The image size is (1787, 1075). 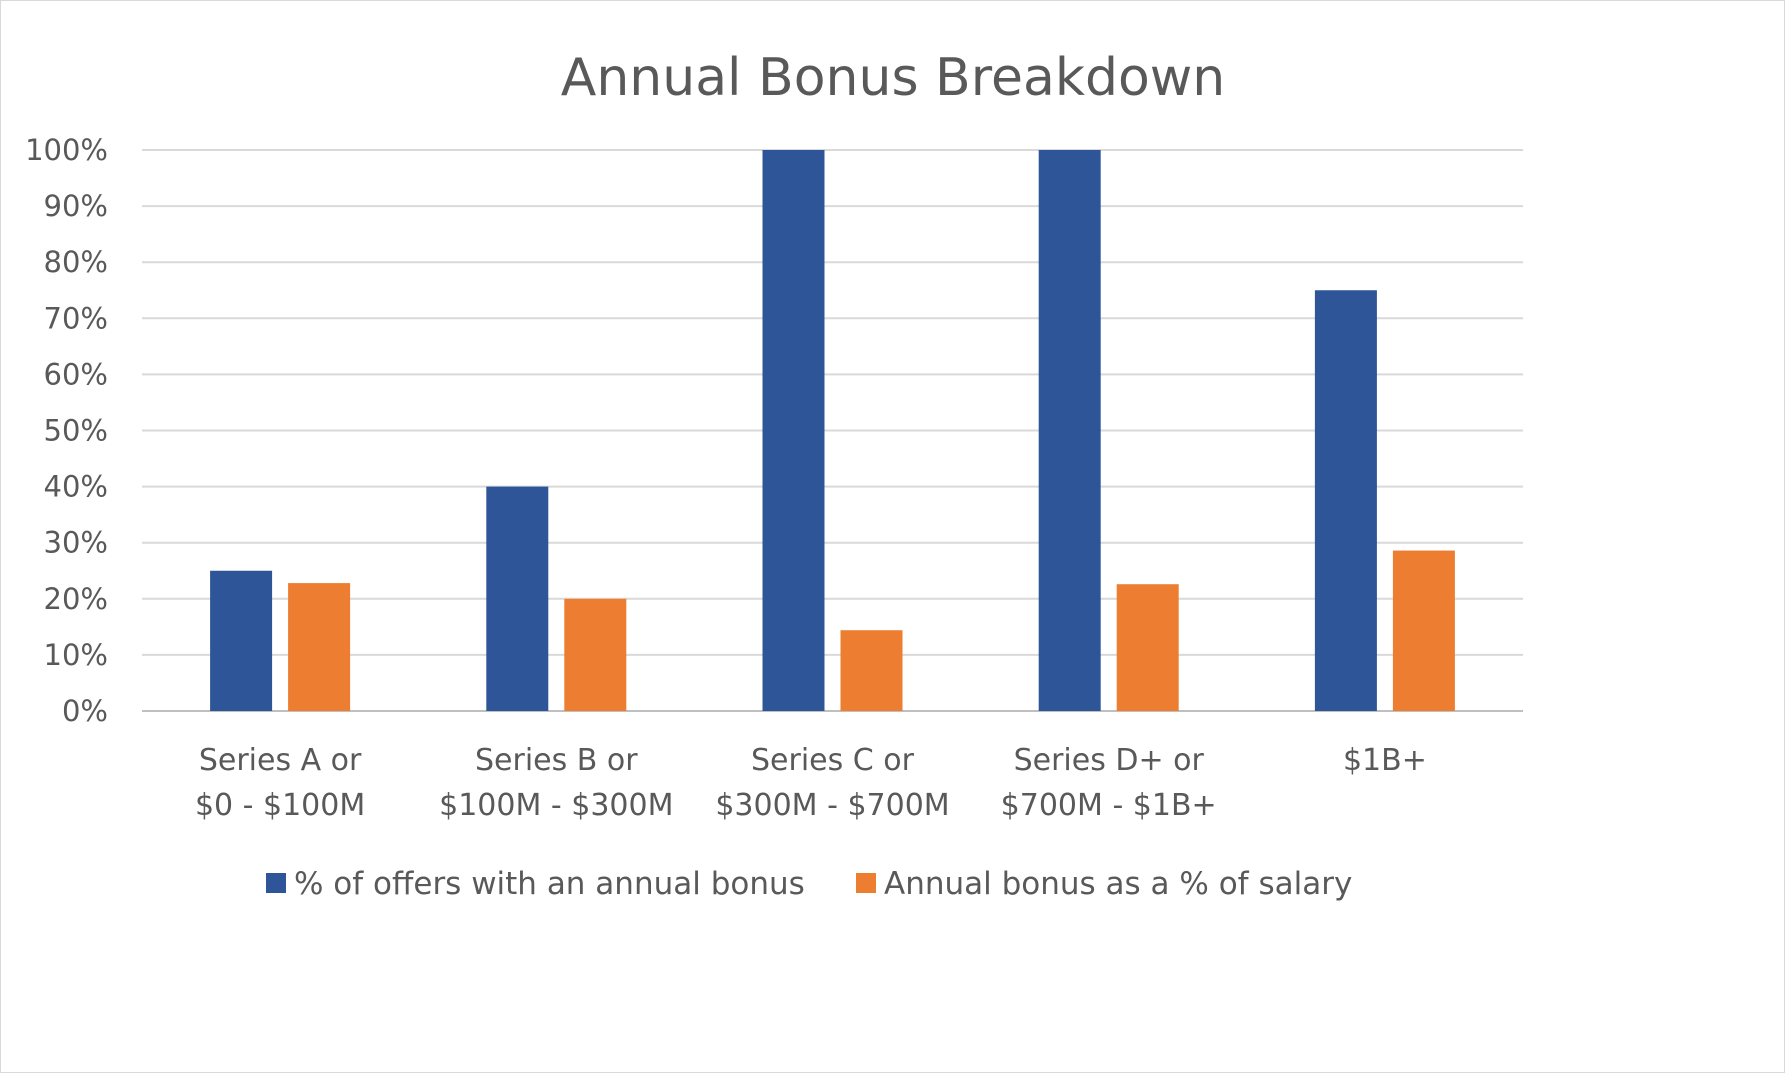 What do you see at coordinates (76, 599) in the screenshot?
I see `y-tick-label: 20%` at bounding box center [76, 599].